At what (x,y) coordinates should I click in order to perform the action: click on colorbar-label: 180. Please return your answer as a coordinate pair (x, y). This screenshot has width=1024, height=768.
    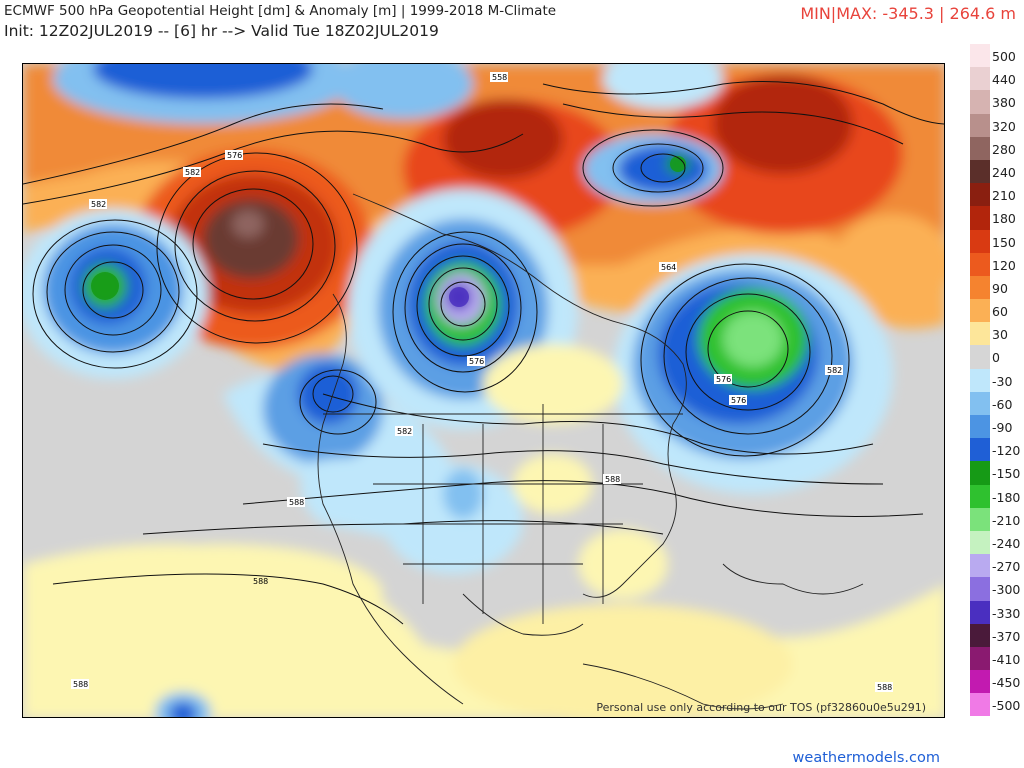
    Looking at the image, I should click on (1004, 219).